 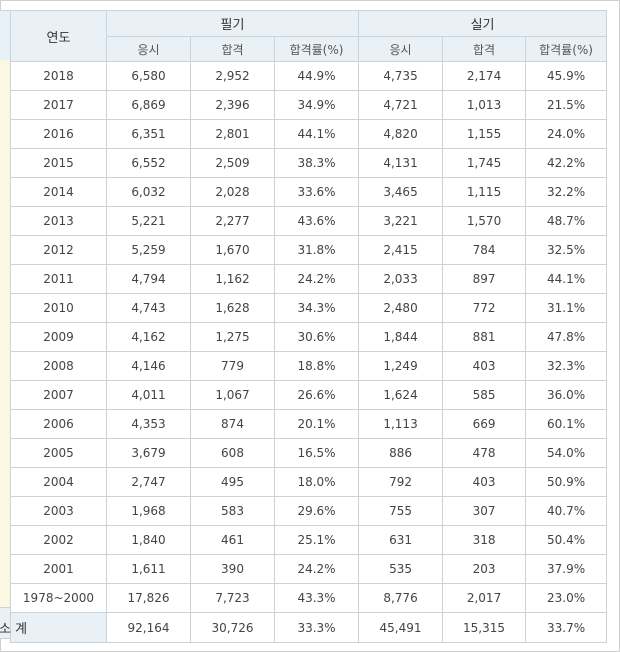 What do you see at coordinates (148, 511) in the screenshot?
I see `written-apply-cell: 1,968` at bounding box center [148, 511].